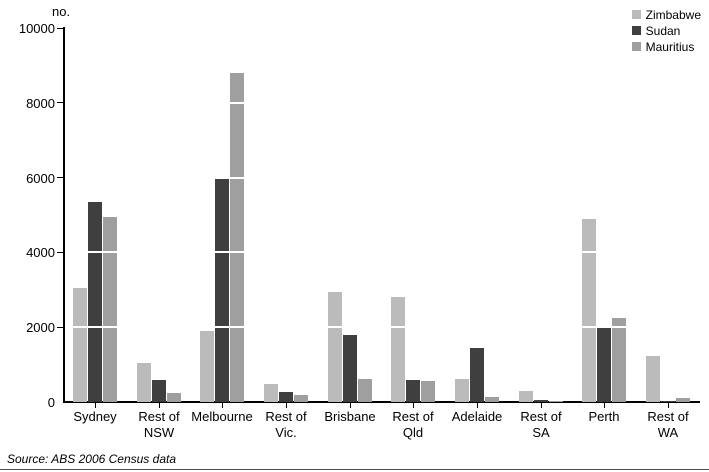  What do you see at coordinates (683, 400) in the screenshot?
I see `bar-mauritius-rest-of-wa` at bounding box center [683, 400].